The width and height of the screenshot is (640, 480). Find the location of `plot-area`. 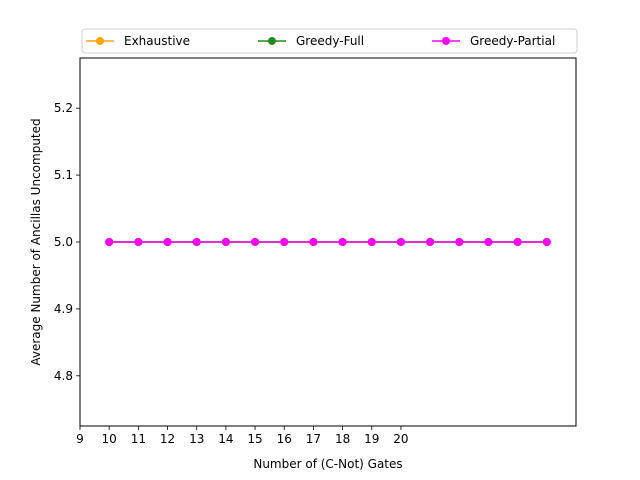

plot-area is located at coordinates (328, 242).